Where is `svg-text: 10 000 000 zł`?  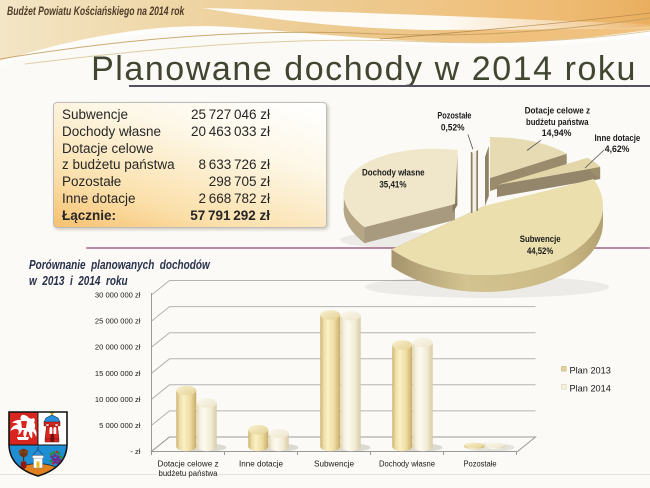
svg-text: 10 000 000 zł is located at coordinates (118, 399).